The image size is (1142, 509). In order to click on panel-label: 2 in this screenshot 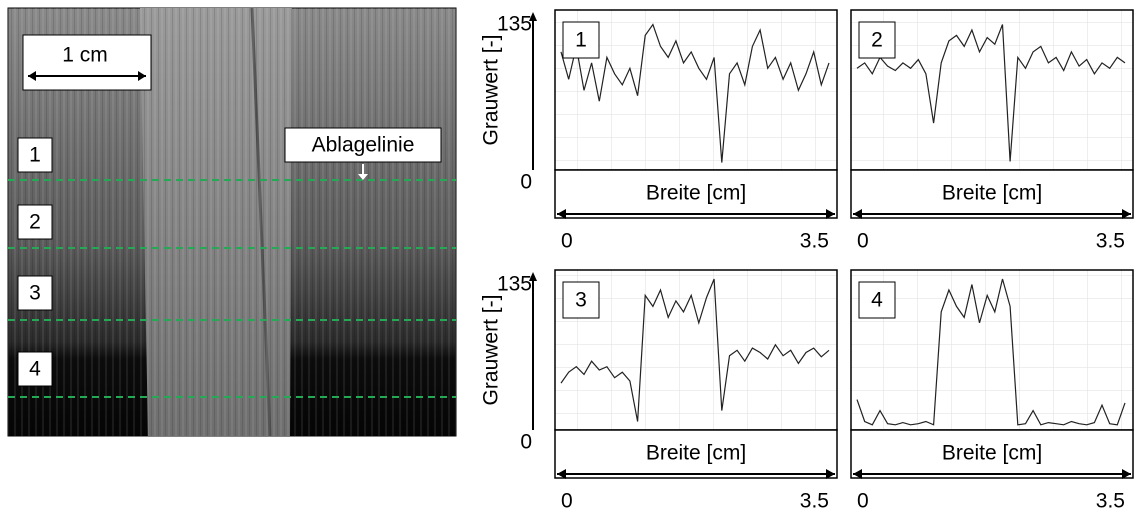, I will do `click(877, 40)`.